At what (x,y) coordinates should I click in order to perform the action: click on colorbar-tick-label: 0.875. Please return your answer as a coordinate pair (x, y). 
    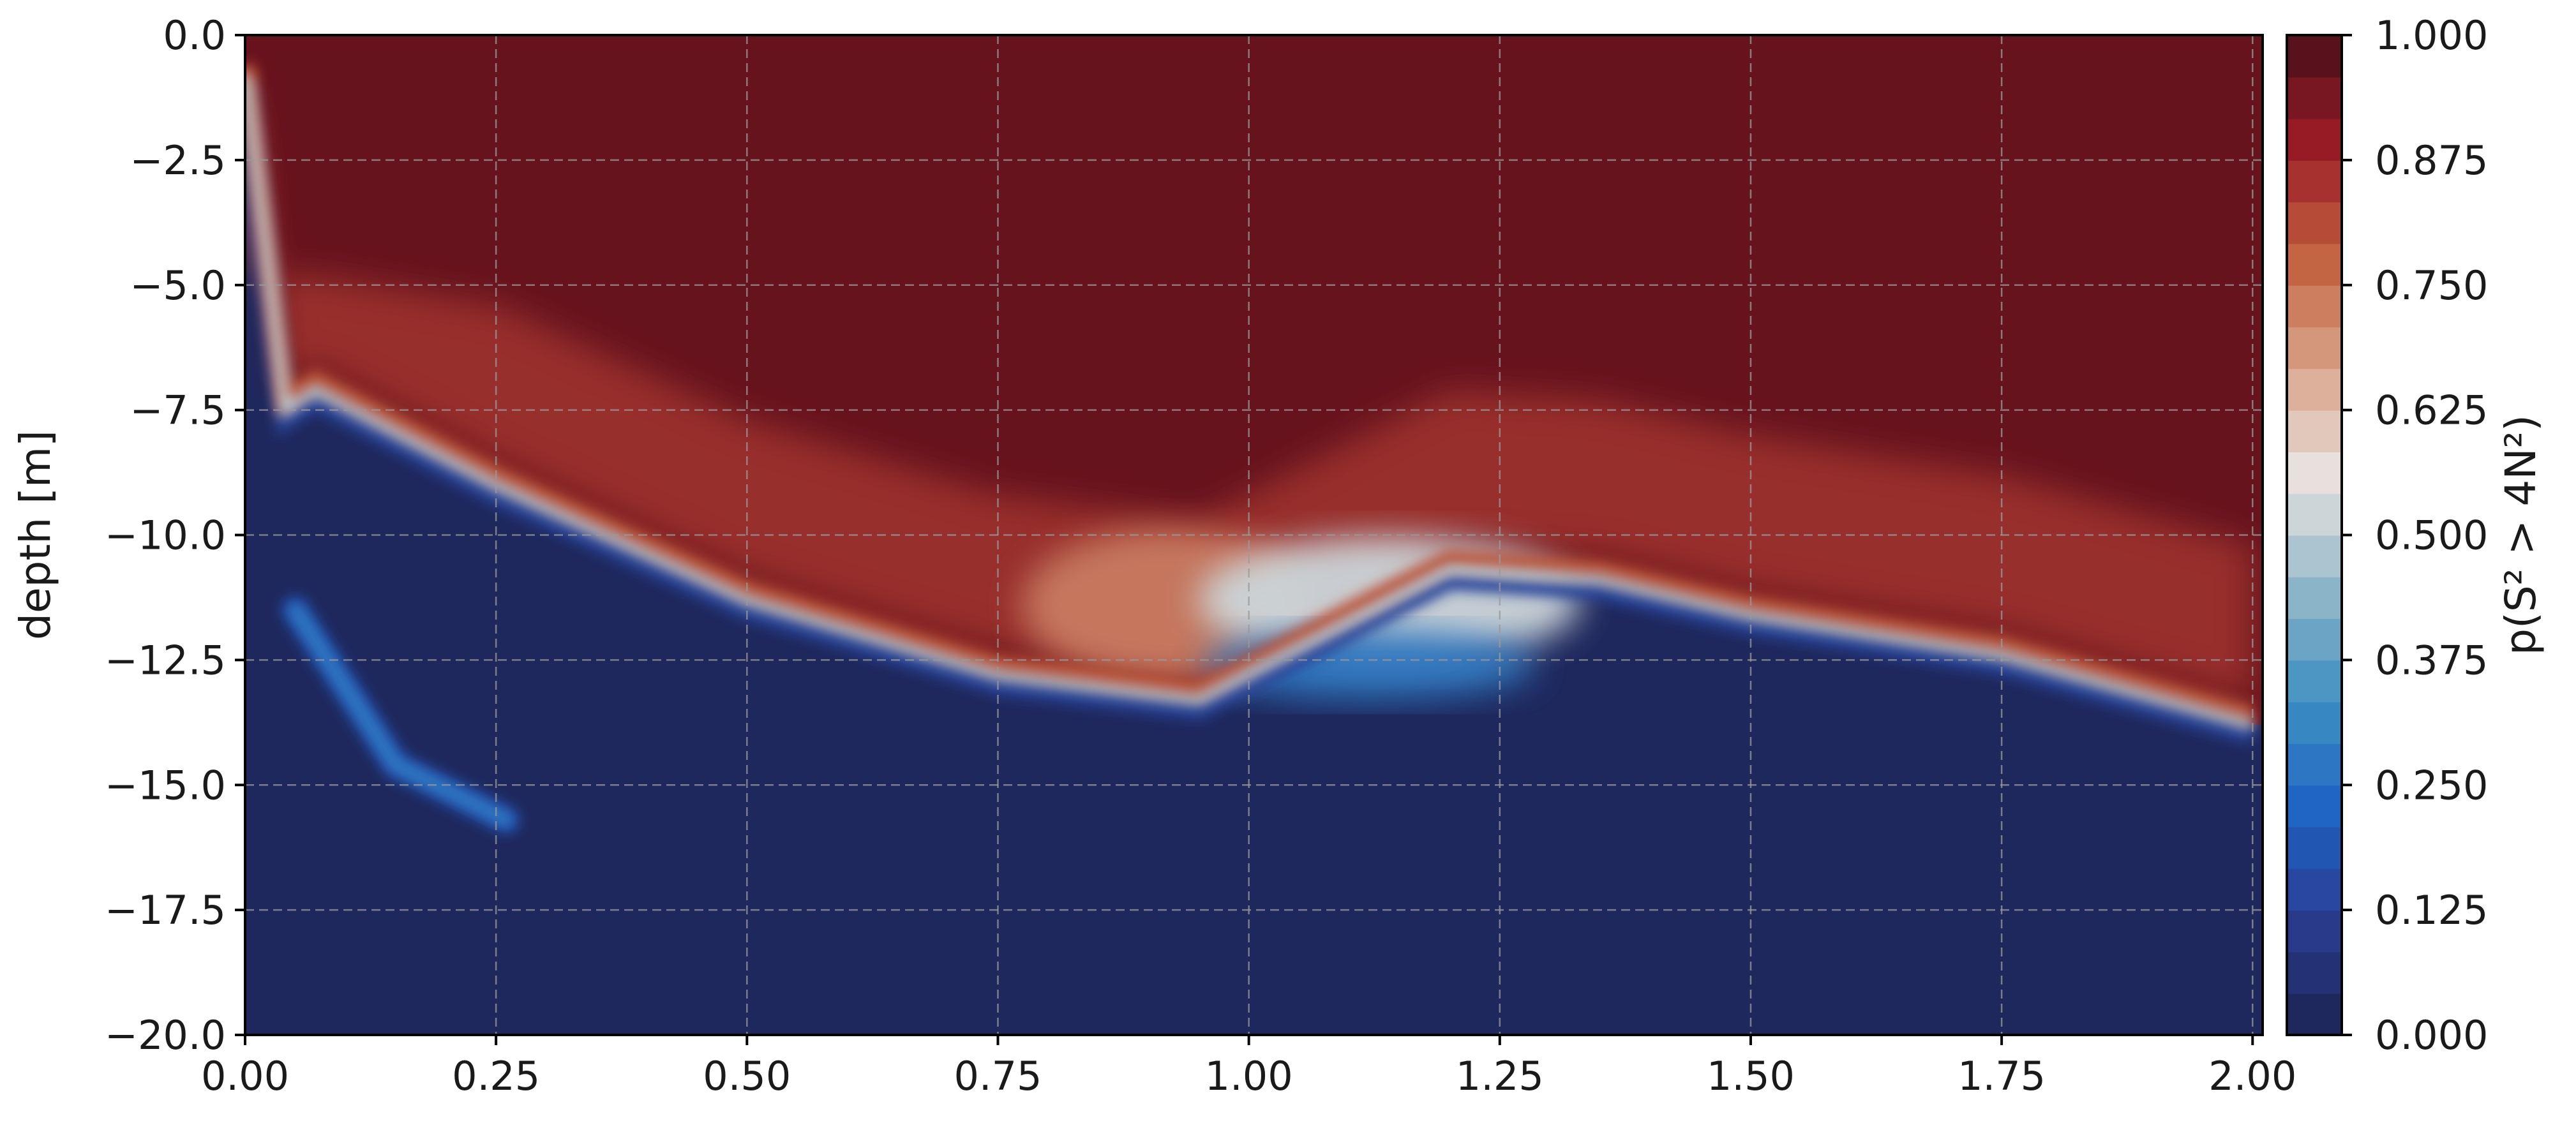
    Looking at the image, I should click on (2432, 160).